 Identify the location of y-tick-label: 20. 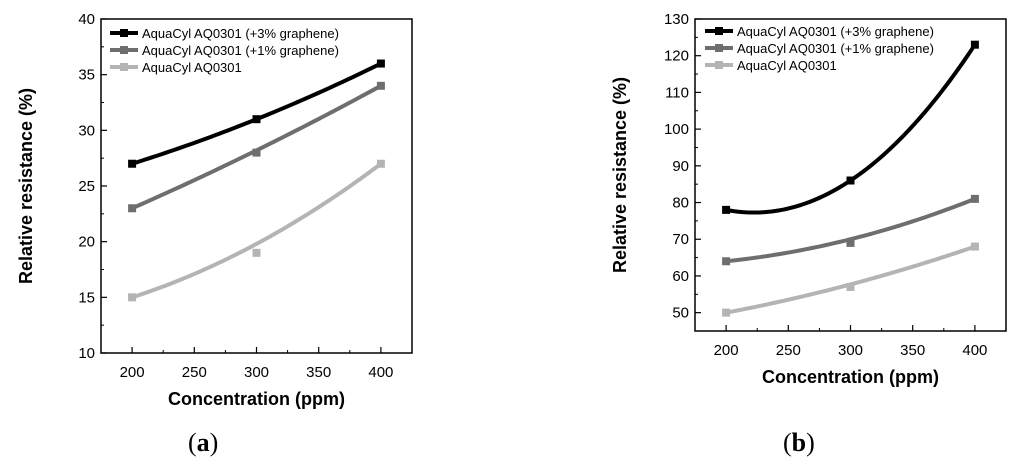
(86, 242).